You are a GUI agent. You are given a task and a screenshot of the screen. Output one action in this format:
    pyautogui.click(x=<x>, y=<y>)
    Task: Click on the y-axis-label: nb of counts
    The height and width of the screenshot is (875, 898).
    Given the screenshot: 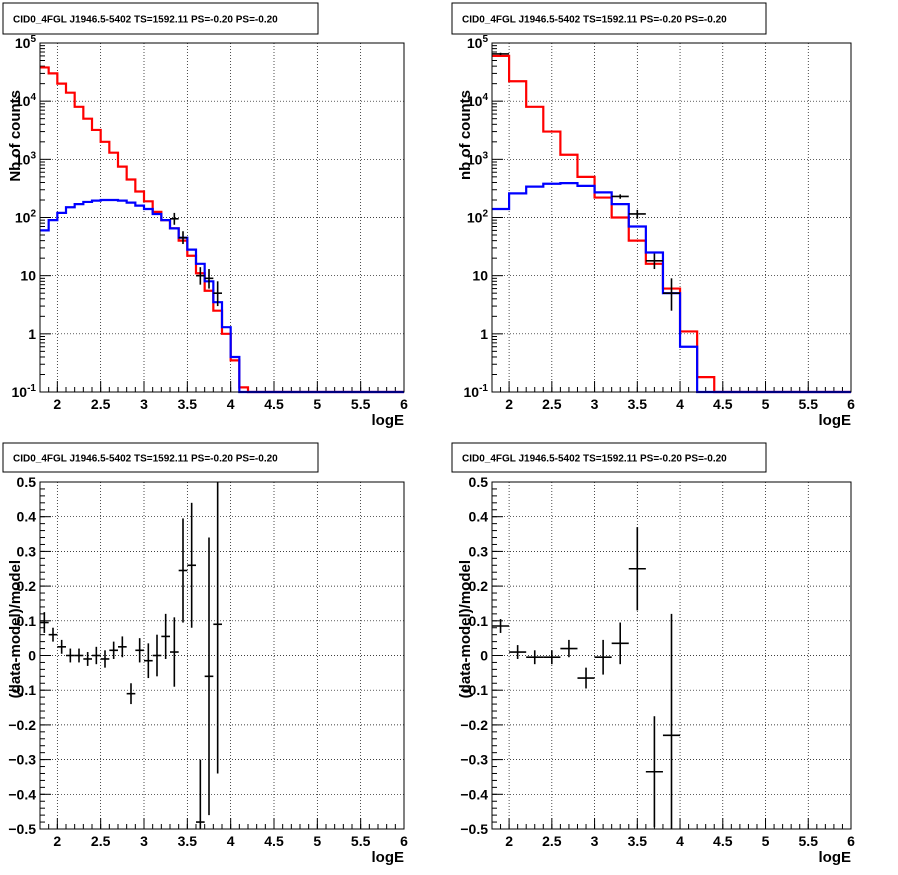 What is the action you would take?
    pyautogui.click(x=465, y=135)
    